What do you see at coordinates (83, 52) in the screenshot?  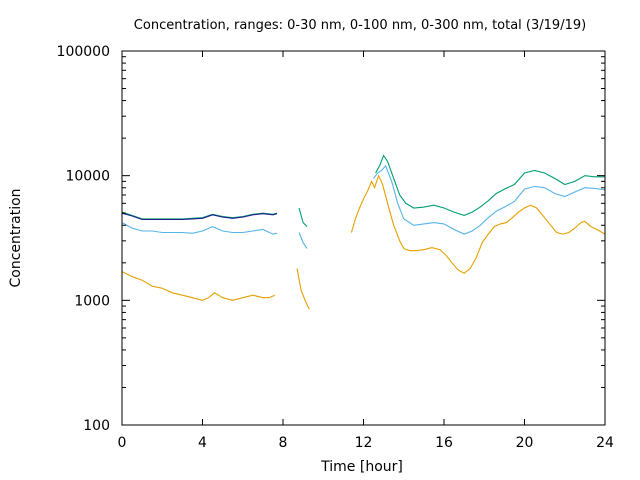 I see `y-tick-label: 100000` at bounding box center [83, 52].